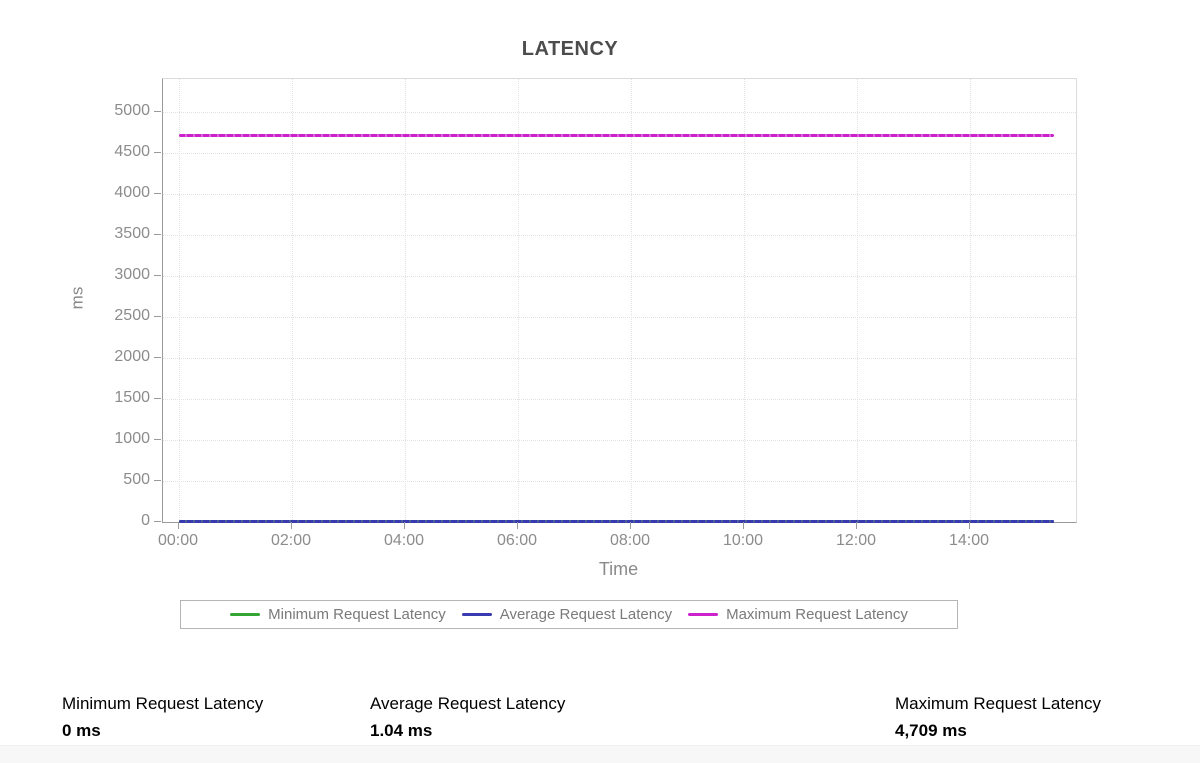 This screenshot has width=1200, height=763. Describe the element at coordinates (136, 479) in the screenshot. I see `y-tick-label: 500` at that location.